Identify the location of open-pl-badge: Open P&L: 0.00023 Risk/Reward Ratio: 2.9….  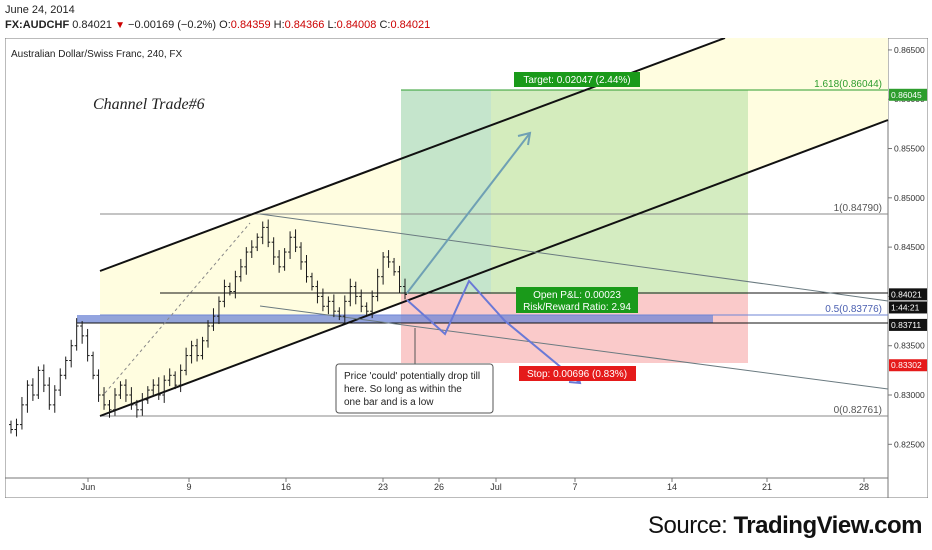
(577, 300).